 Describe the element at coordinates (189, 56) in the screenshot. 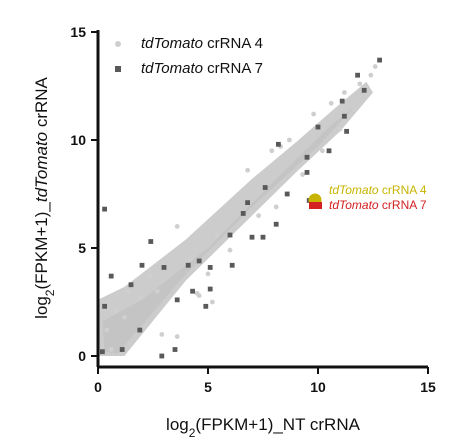

I see `legend: tdTomato crRNA 4 tdTomato crRNA 7` at that location.